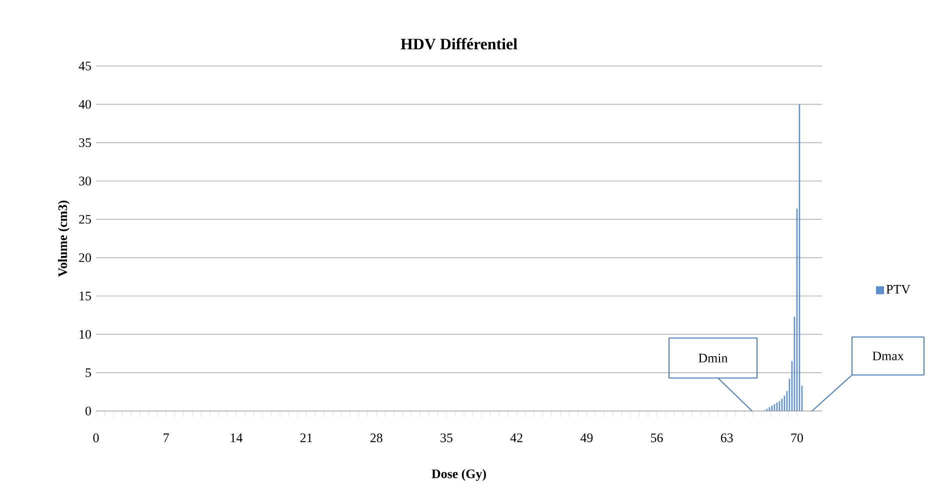 Image resolution: width=929 pixels, height=504 pixels. I want to click on chart-title: HDV Différentiel, so click(459, 44).